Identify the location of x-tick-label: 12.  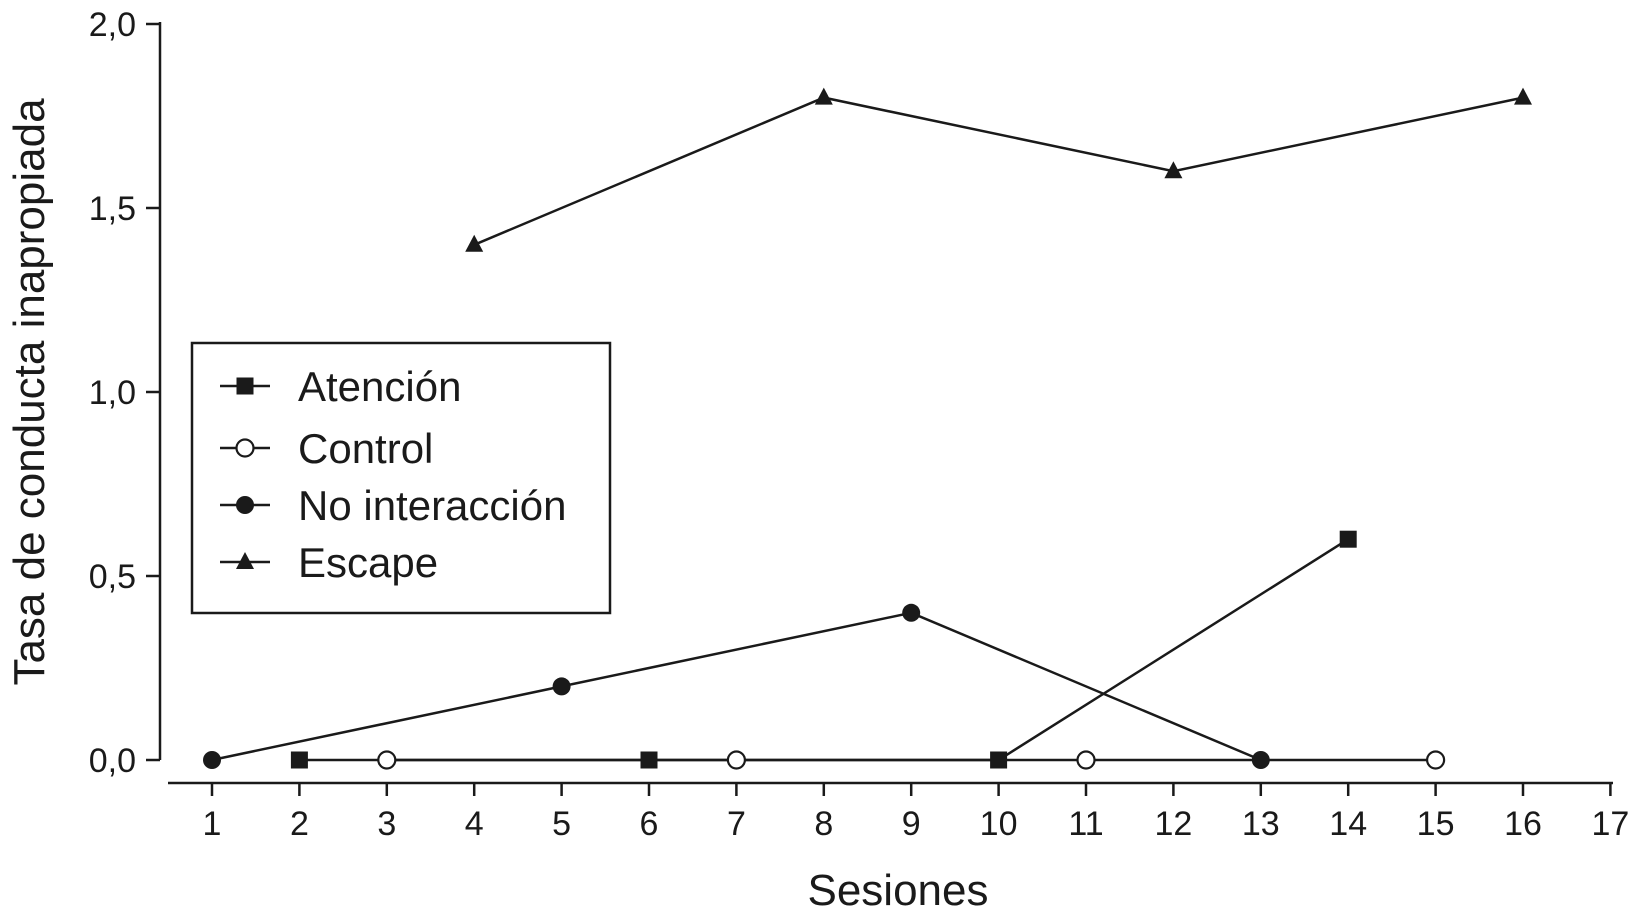
(1173, 824).